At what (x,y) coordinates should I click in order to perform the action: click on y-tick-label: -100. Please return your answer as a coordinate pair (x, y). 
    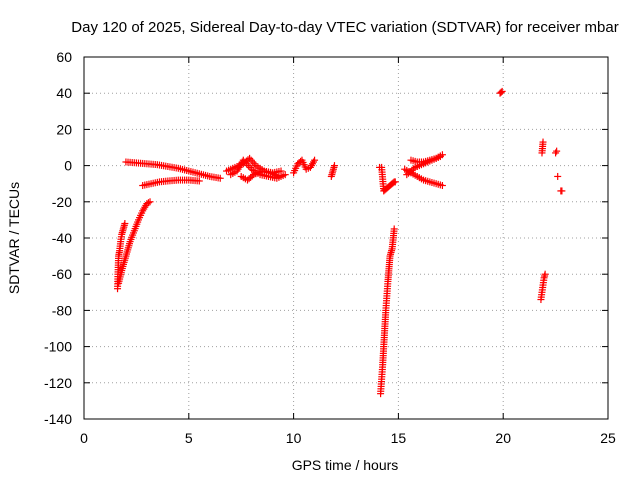
    Looking at the image, I should click on (58, 347).